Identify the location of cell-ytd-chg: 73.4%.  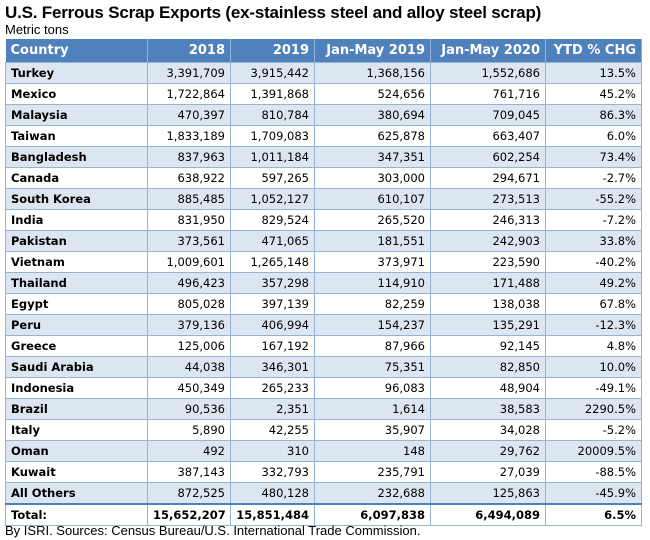
(593, 157).